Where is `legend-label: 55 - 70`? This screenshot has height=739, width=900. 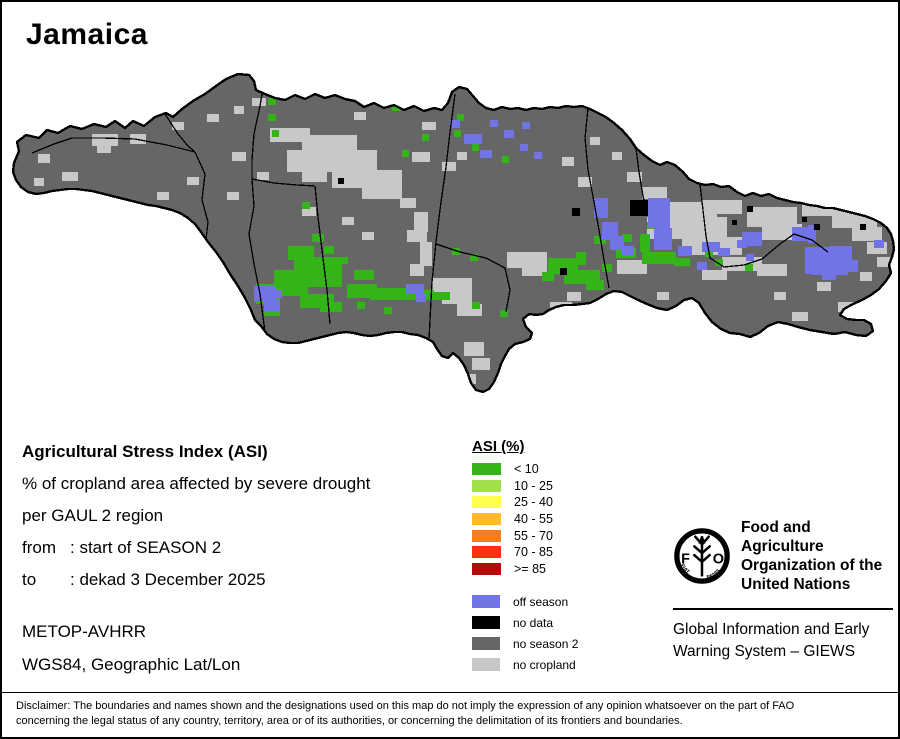
legend-label: 55 - 70 is located at coordinates (533, 535).